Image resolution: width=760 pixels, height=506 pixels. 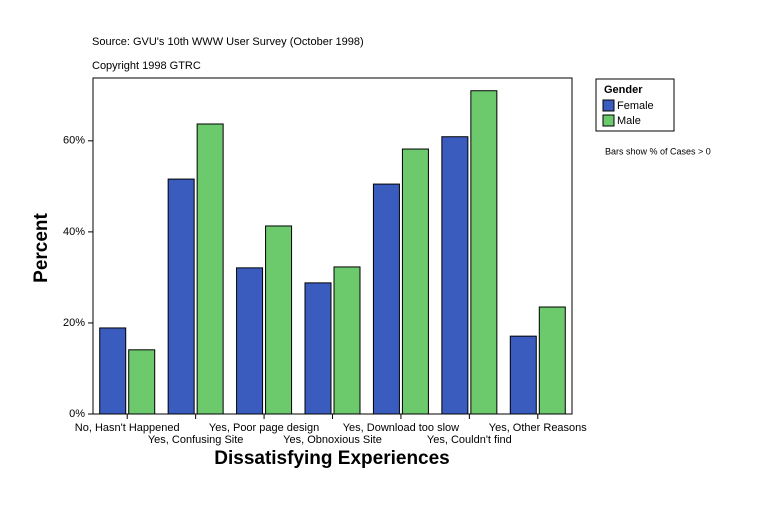 I want to click on x-tick-label: Yes, Confusing Site, so click(x=196, y=440).